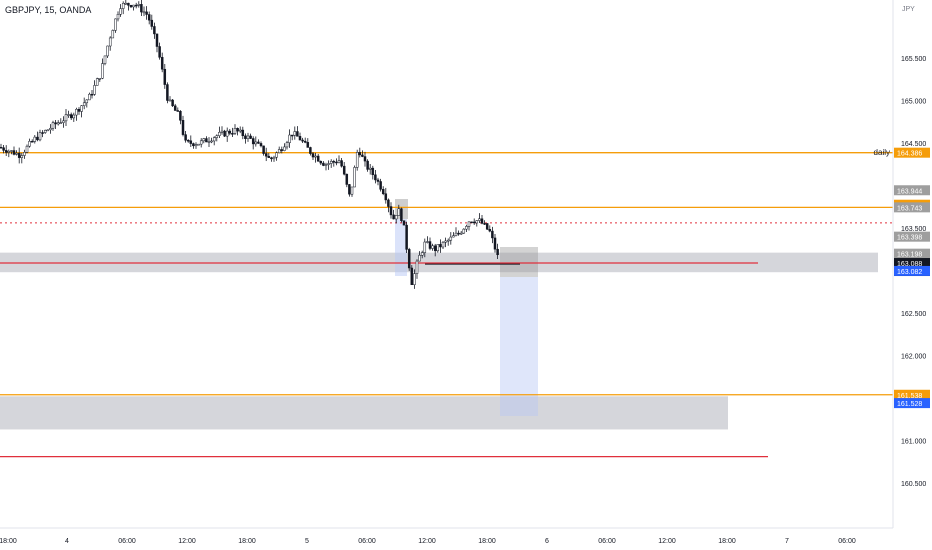 The height and width of the screenshot is (550, 932). Describe the element at coordinates (307, 541) in the screenshot. I see `x-tick-label: 5` at that location.